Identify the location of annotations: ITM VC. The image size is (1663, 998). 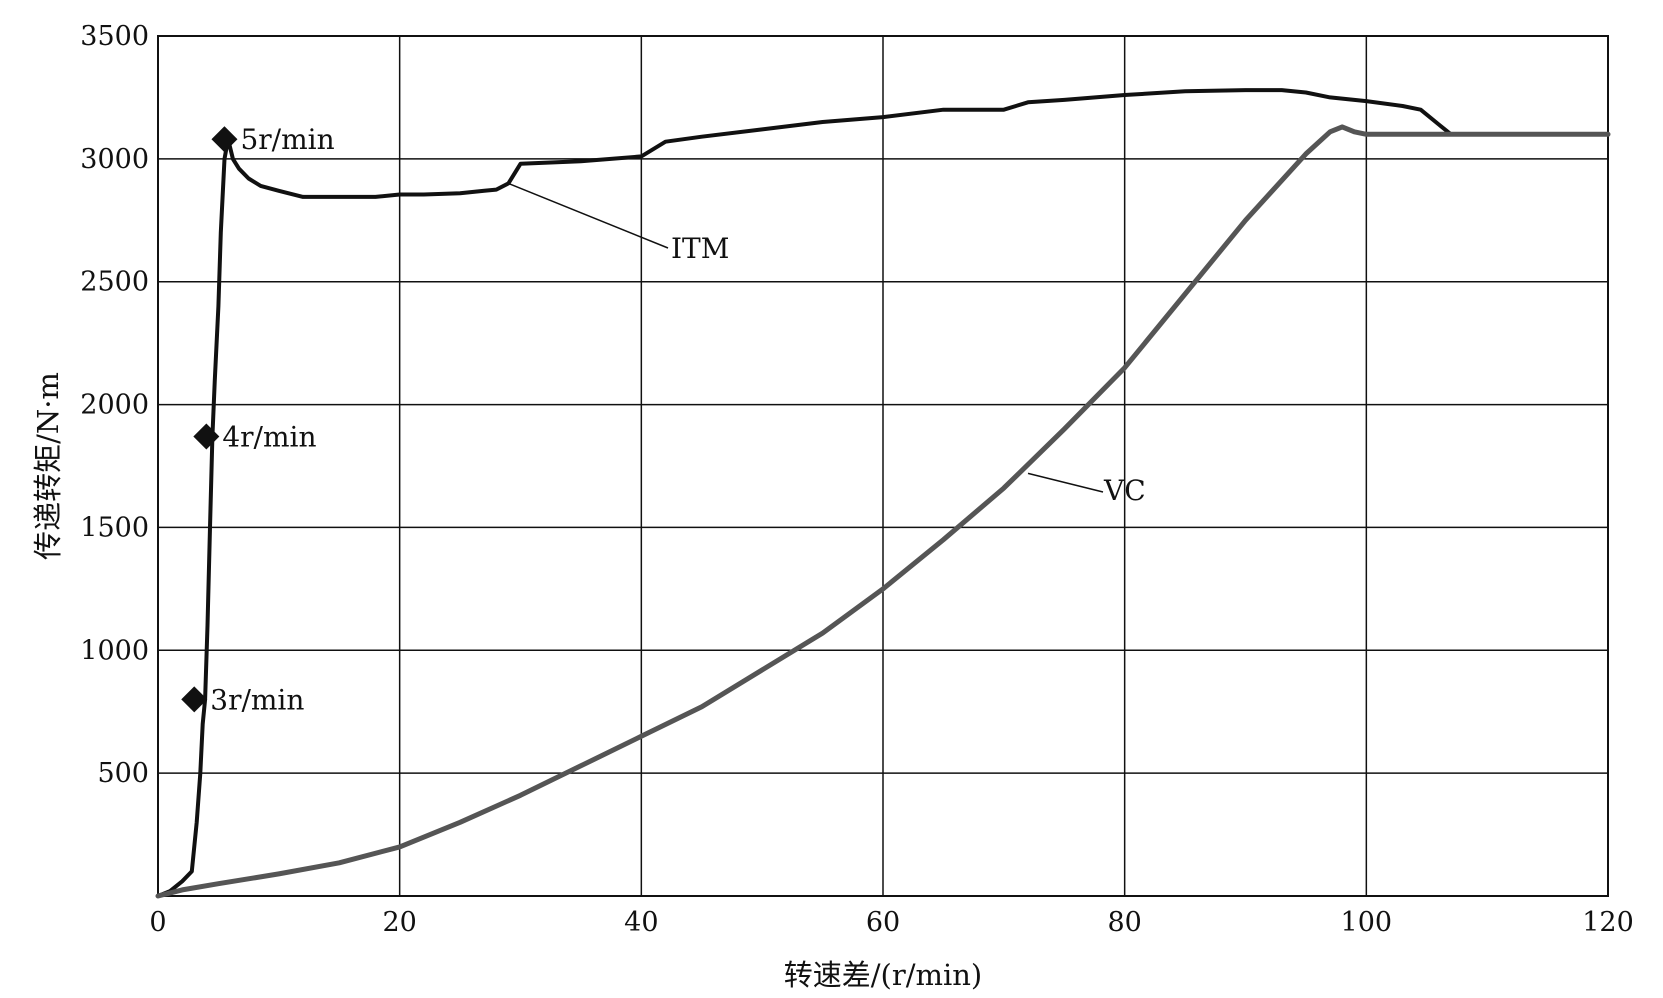
(827, 344).